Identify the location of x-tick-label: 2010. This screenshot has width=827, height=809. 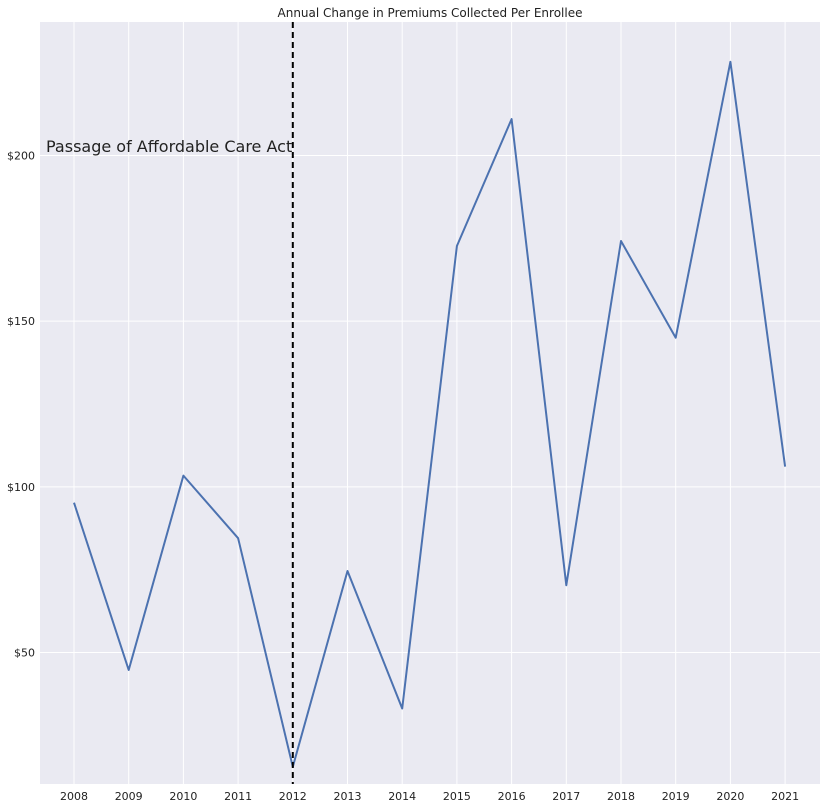
(183, 796).